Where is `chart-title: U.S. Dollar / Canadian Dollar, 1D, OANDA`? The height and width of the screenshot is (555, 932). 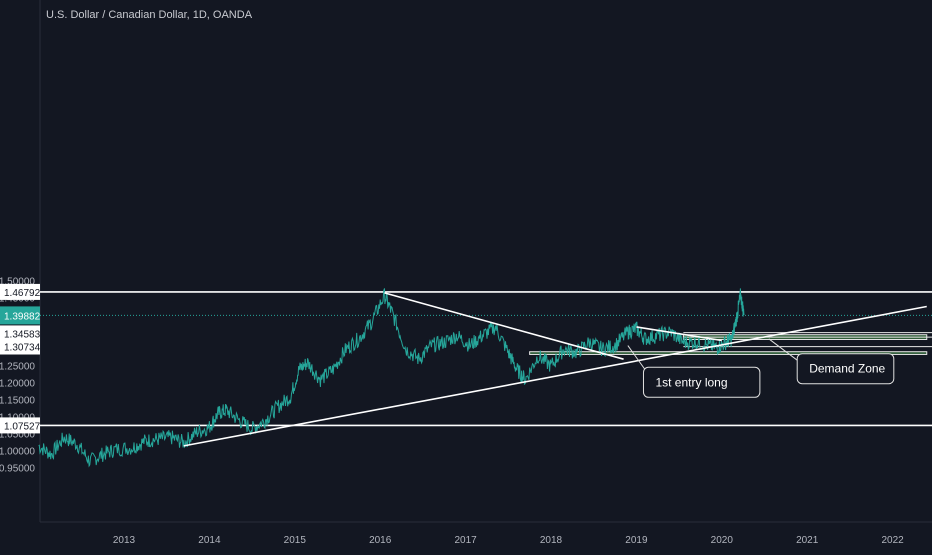 chart-title: U.S. Dollar / Canadian Dollar, 1D, OANDA is located at coordinates (149, 15).